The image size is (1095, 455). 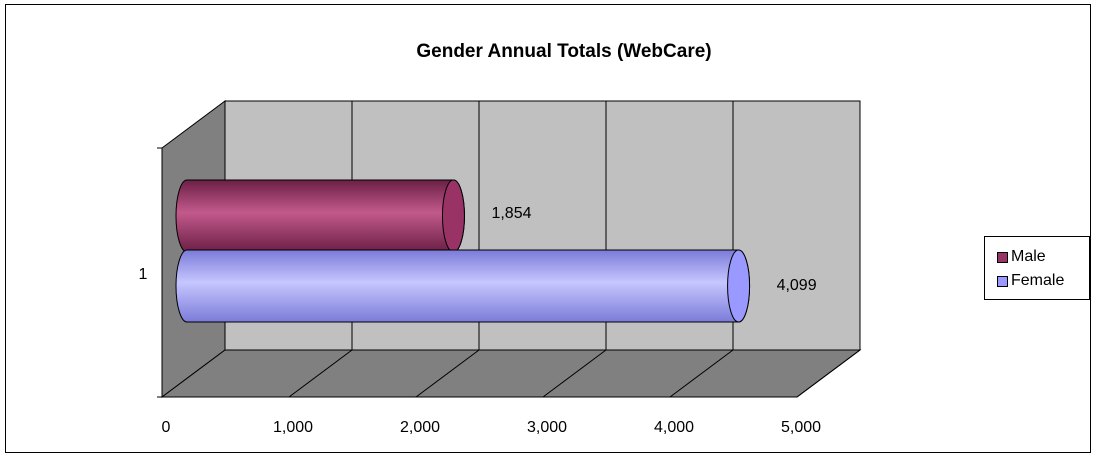 I want to click on x-tick-label: 4,000, so click(x=674, y=427).